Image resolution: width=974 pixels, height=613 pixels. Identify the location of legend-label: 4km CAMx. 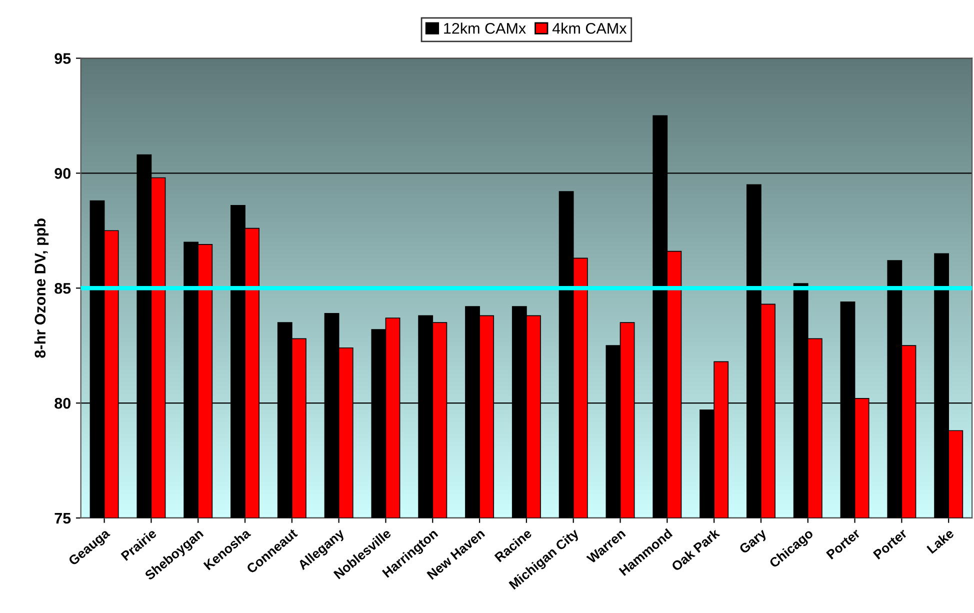
(589, 28).